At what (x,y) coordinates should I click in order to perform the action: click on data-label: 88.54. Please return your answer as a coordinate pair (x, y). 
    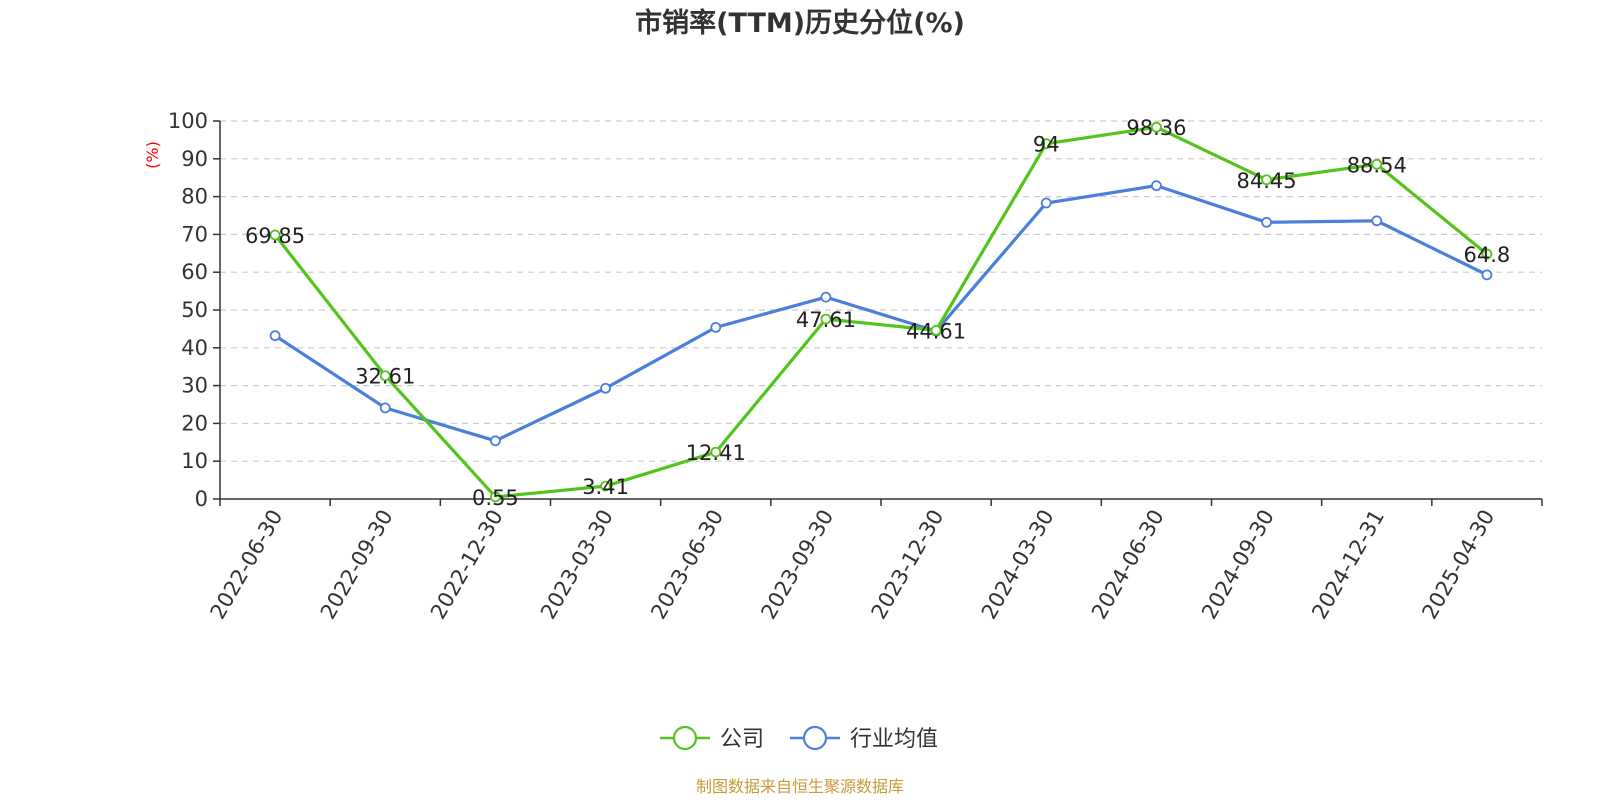
    Looking at the image, I should click on (1377, 165).